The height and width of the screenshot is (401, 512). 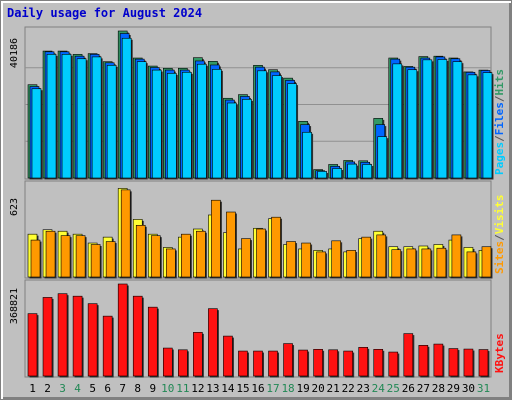 What do you see at coordinates (499, 118) in the screenshot?
I see `legend-item-files: Files` at bounding box center [499, 118].